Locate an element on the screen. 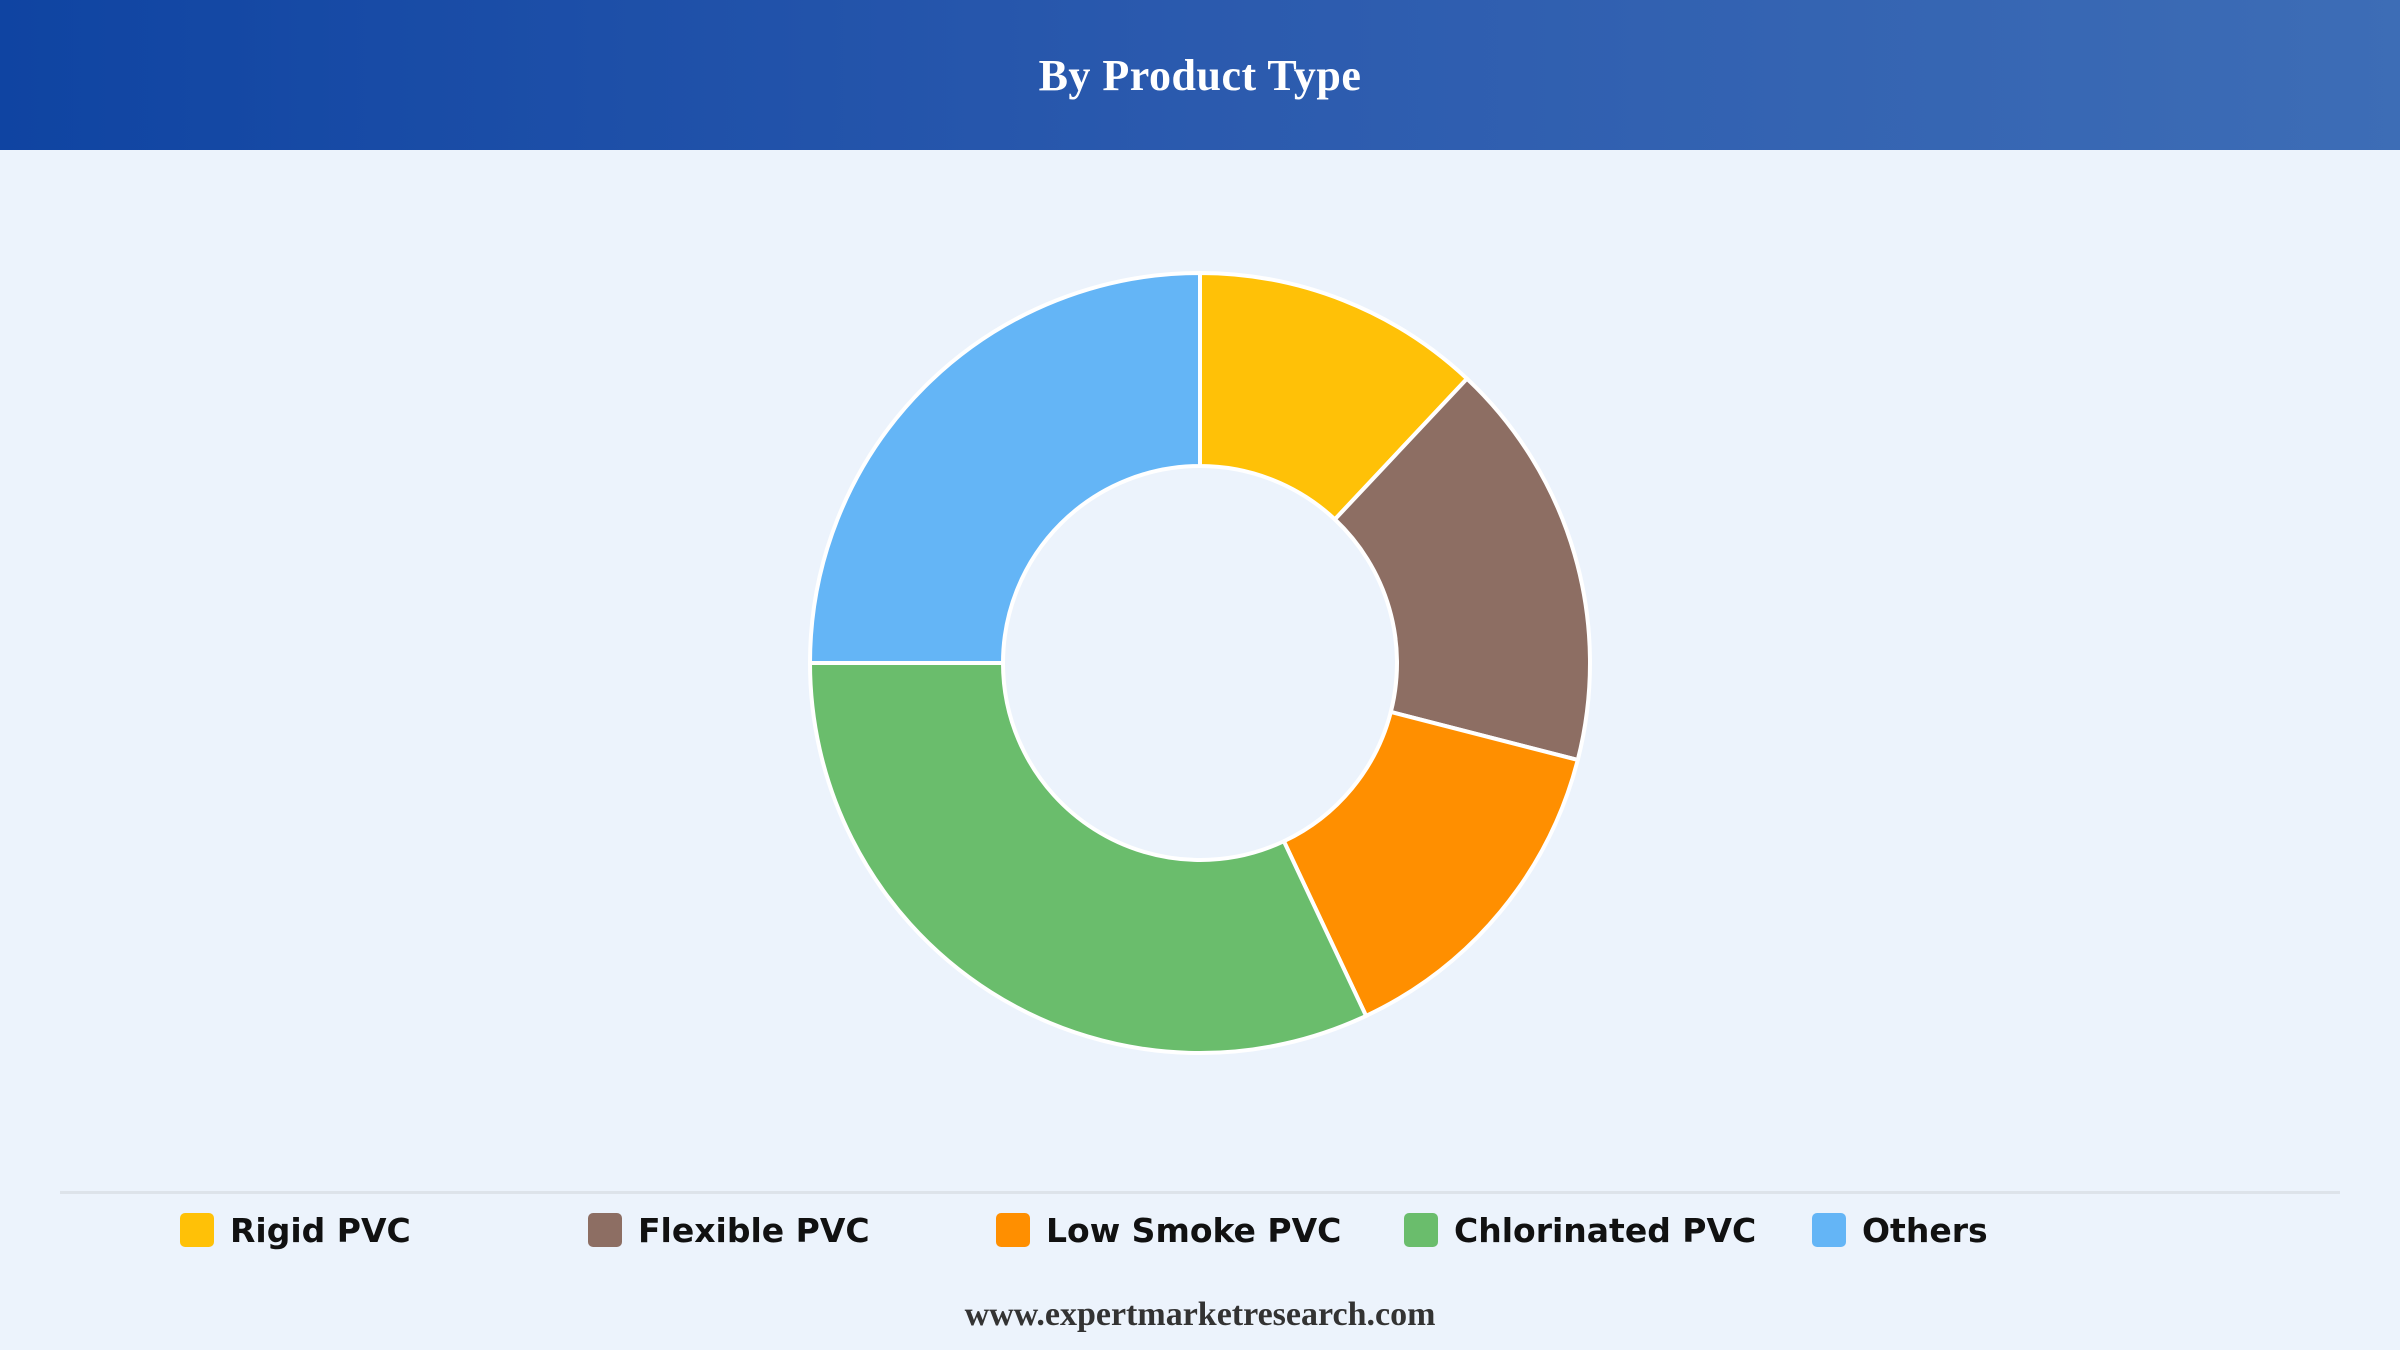 This screenshot has width=2400, height=1350. legend-item-low-smoke-pvc: Low Smoke PVC is located at coordinates (1168, 1230).